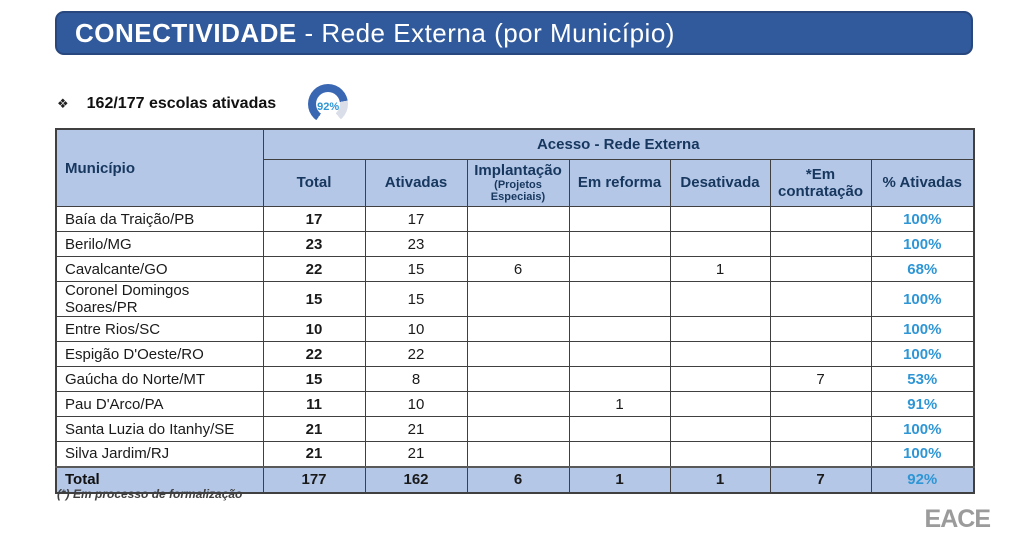 The height and width of the screenshot is (545, 1024). I want to click on total-cell: 92%, so click(922, 479).